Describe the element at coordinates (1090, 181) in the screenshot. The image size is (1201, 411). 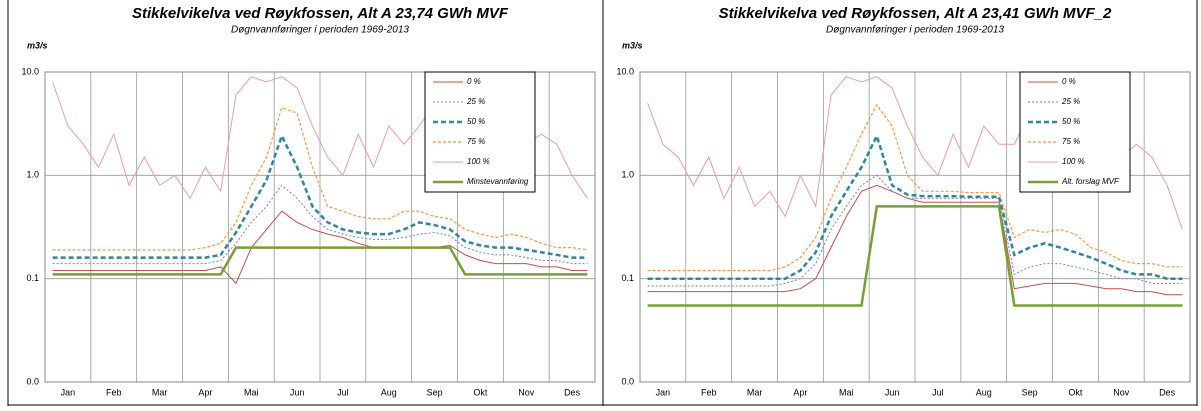
I see `legend-label: Alt. forslag MVF` at that location.